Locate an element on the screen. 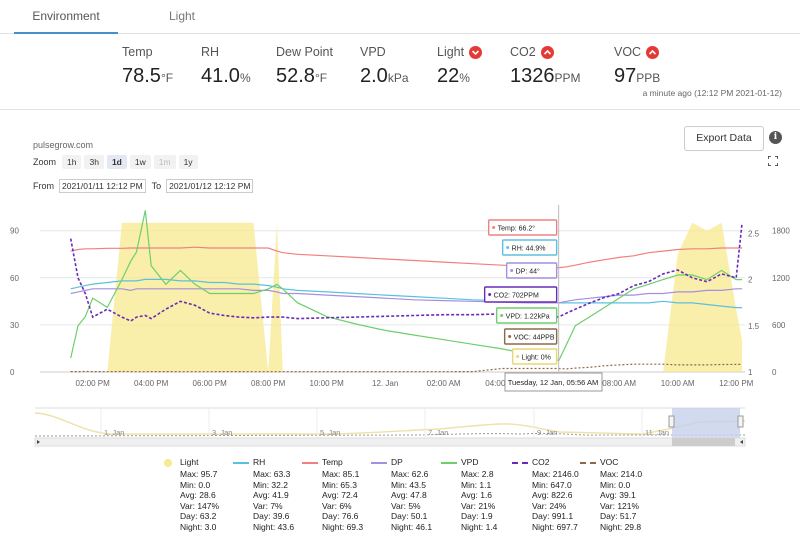 The width and height of the screenshot is (800, 537). y-right2-tick-label: 1800 is located at coordinates (781, 231).